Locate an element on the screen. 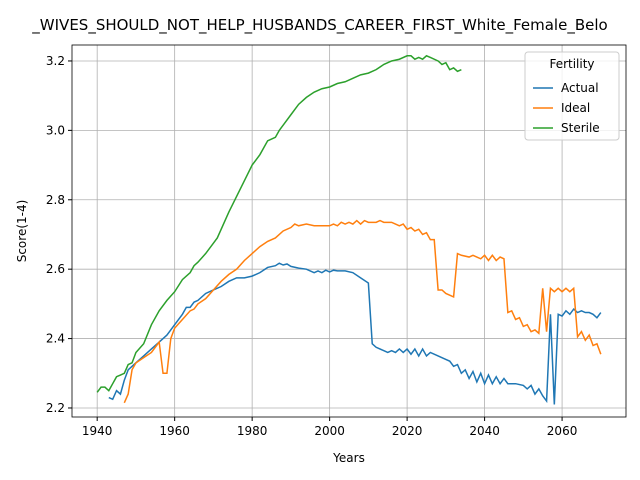 This screenshot has height=480, width=640. legend-label: Sterile is located at coordinates (580, 128).